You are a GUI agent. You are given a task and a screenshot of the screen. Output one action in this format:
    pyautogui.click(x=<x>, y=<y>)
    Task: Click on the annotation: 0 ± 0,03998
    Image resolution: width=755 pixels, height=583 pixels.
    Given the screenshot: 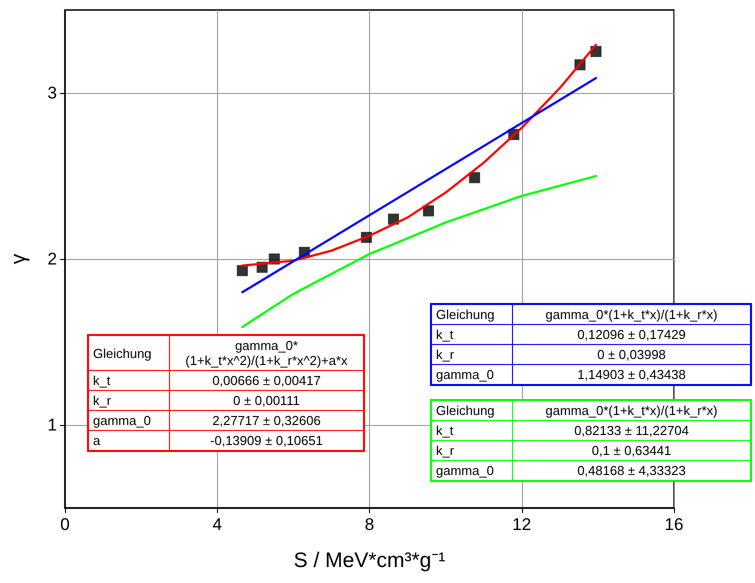 What is the action you would take?
    pyautogui.click(x=631, y=354)
    